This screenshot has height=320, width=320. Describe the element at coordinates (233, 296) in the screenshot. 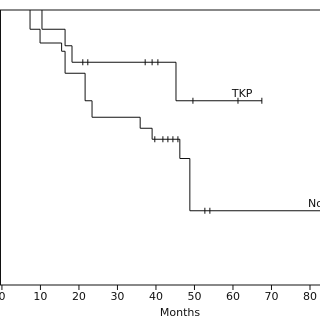

I see `x-tick-label: 60` at that location.